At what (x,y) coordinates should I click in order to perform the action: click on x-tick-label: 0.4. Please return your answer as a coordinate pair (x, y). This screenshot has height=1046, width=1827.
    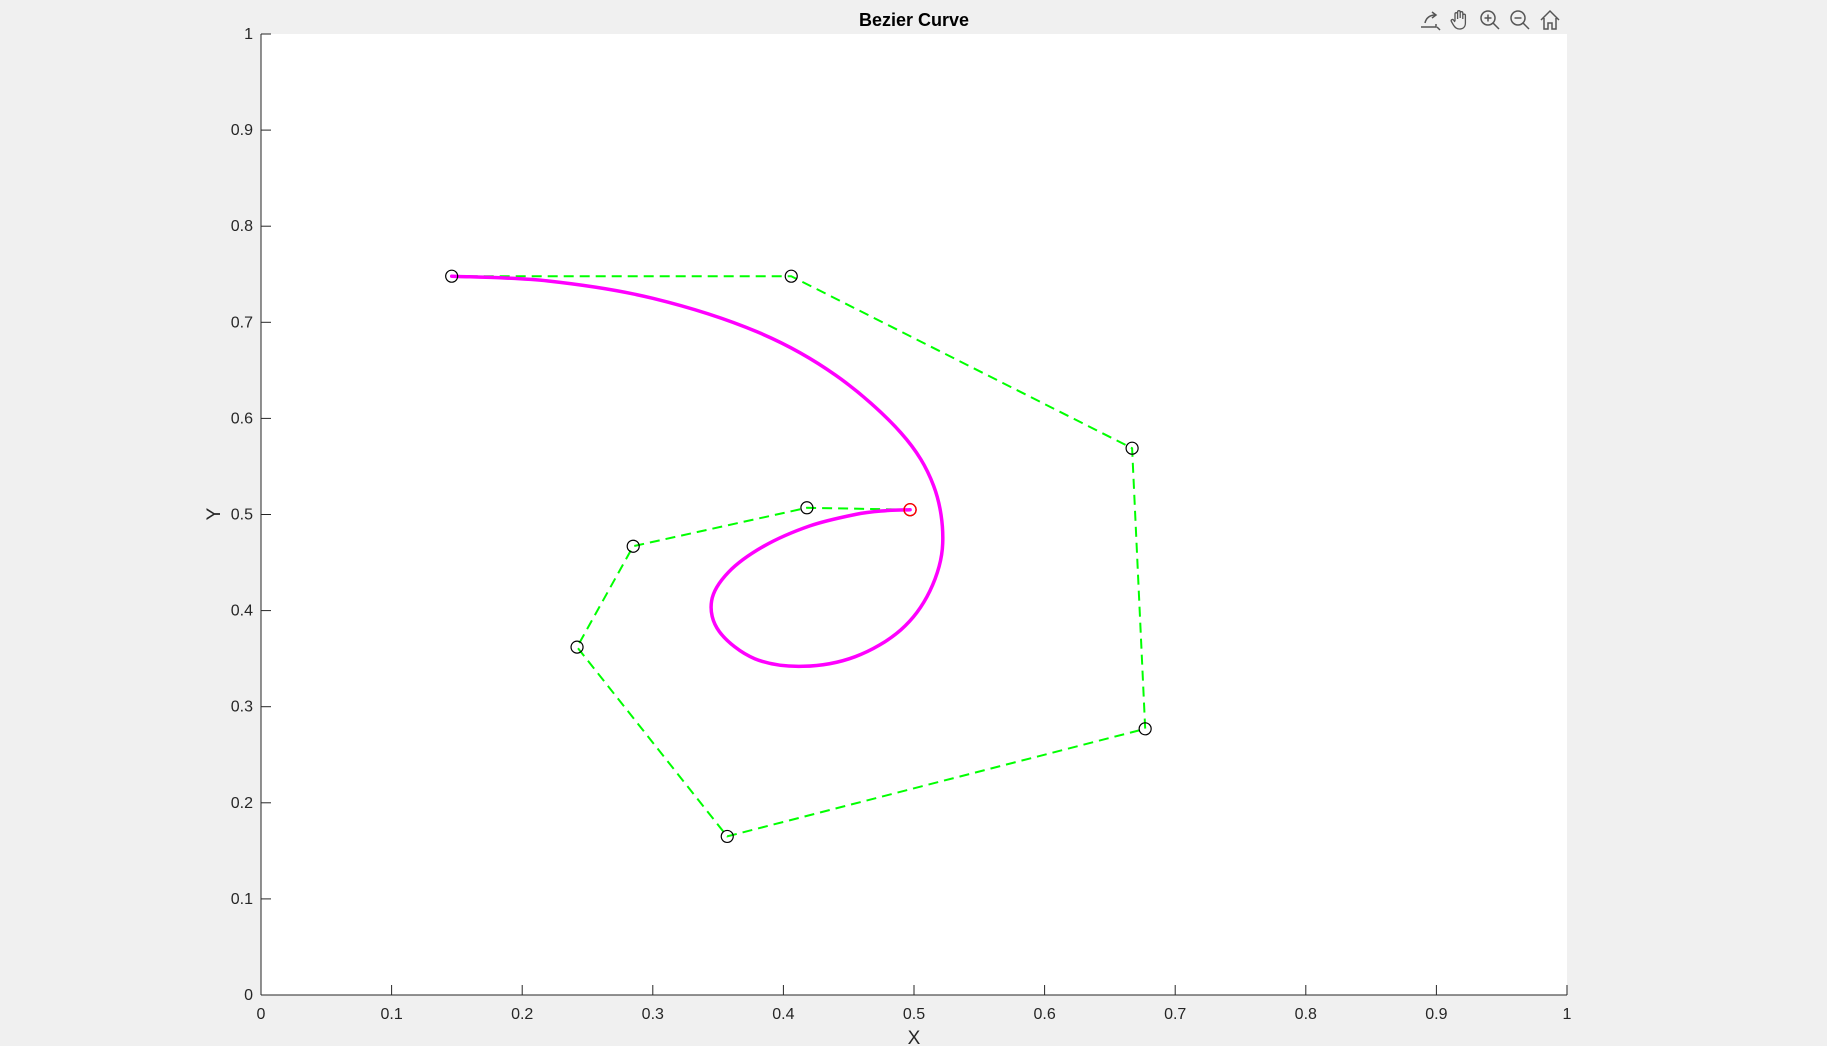
    Looking at the image, I should click on (783, 1014).